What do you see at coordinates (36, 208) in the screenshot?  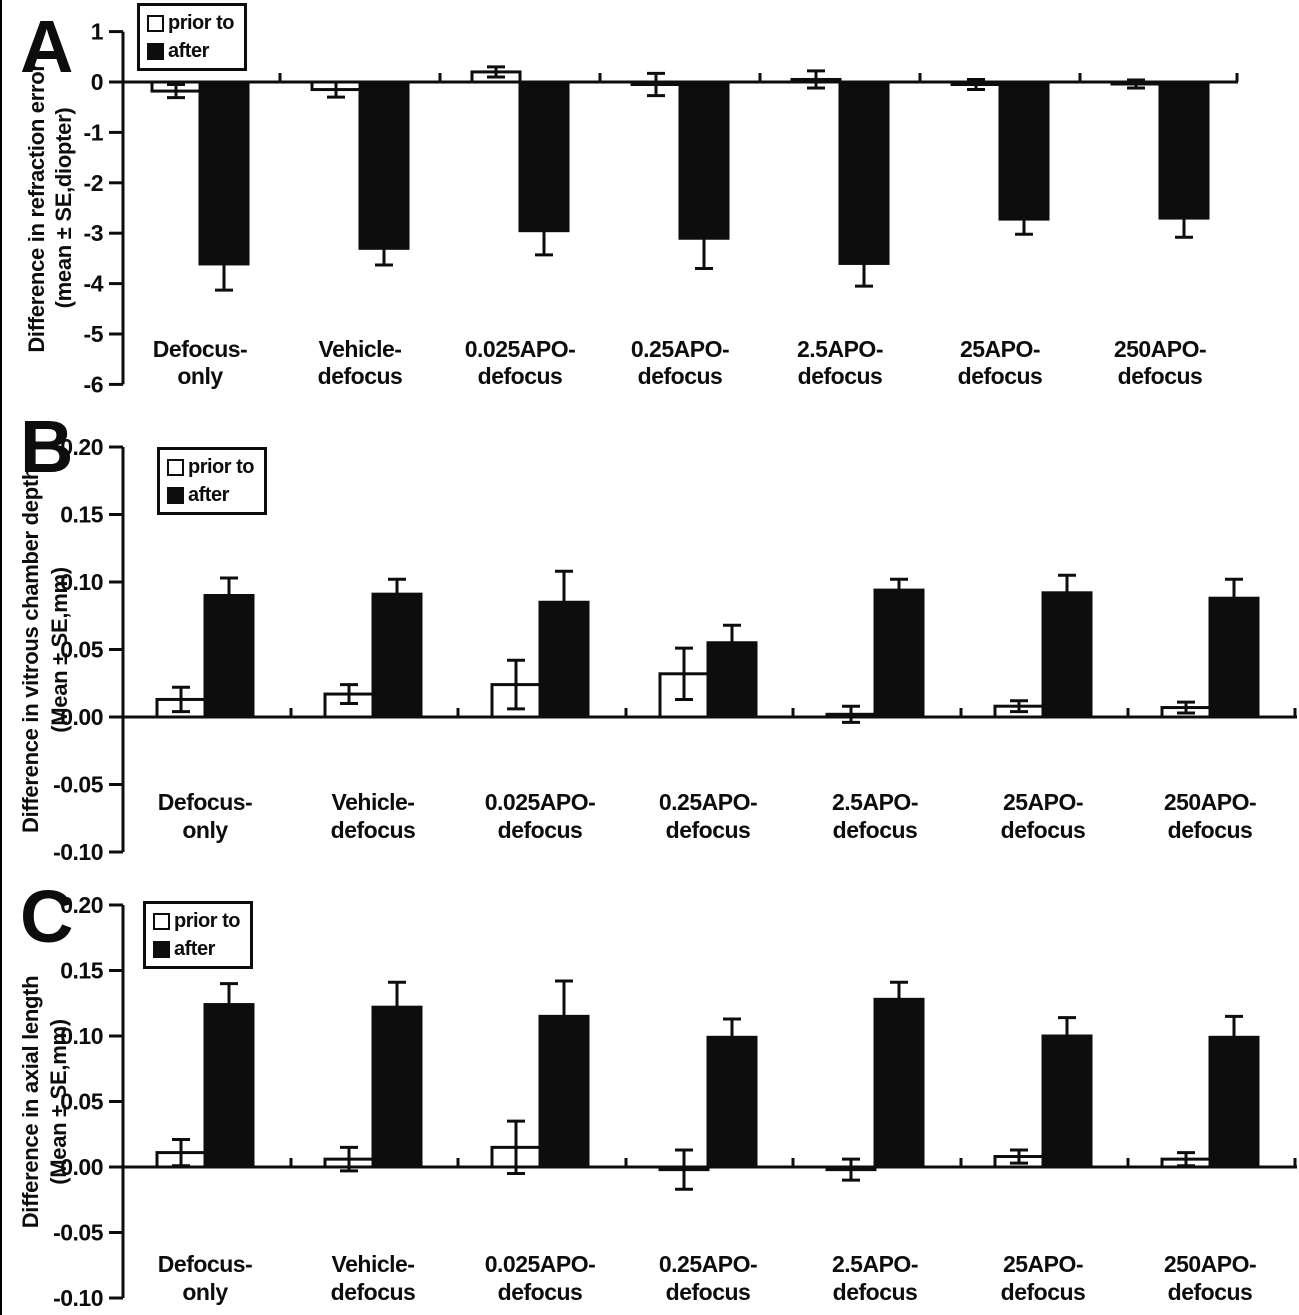 I see `panel-a-ylabel-line1: Difference in refraction error` at bounding box center [36, 208].